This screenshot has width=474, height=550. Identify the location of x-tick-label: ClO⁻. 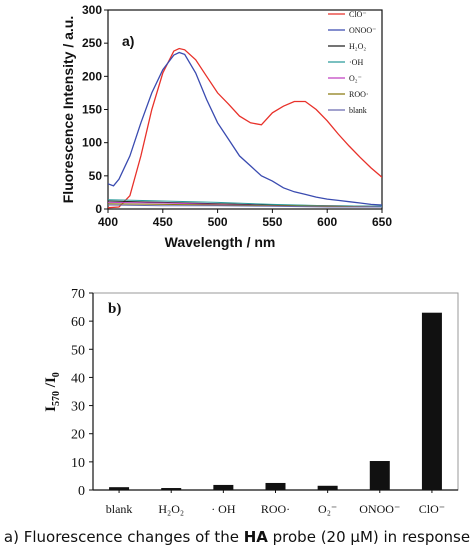
(432, 509).